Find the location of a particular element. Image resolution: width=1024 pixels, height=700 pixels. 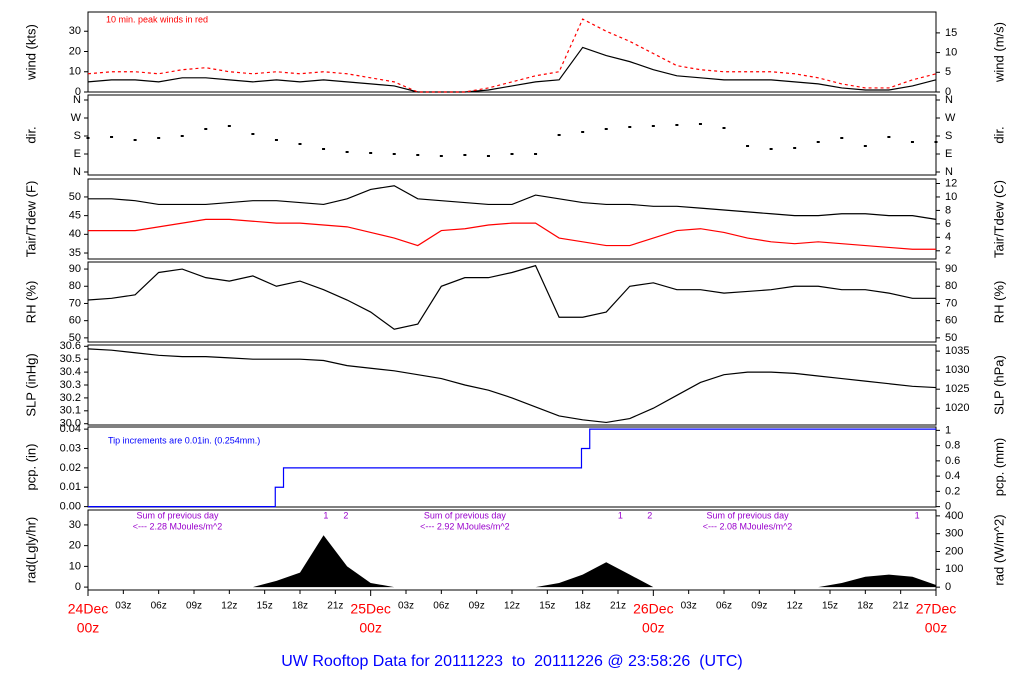

y-axis-label: SLP (inHg) is located at coordinates (30, 384).